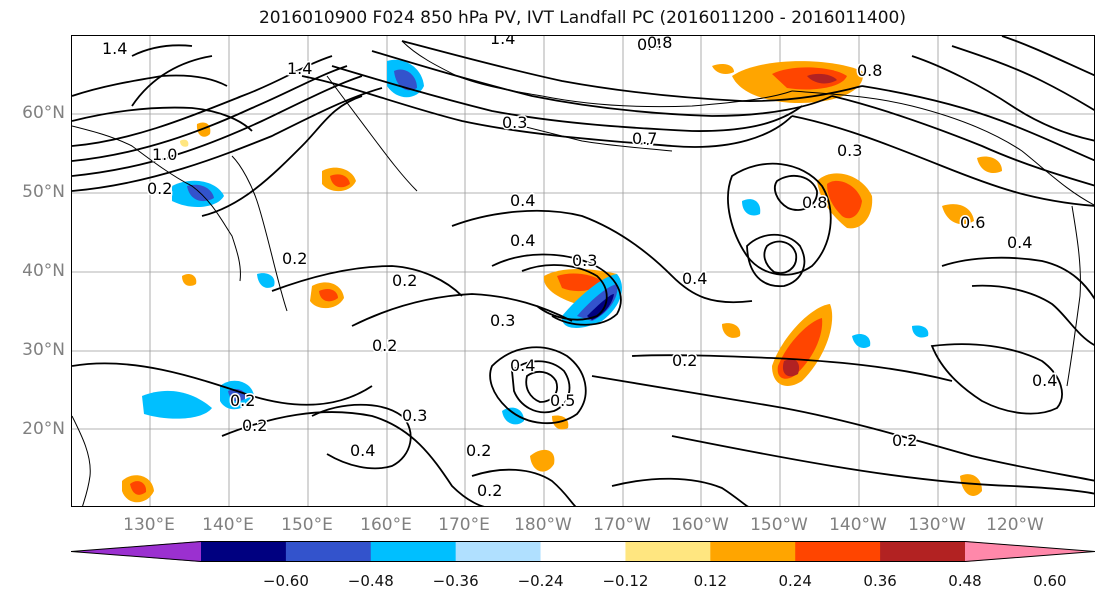 This screenshot has width=1105, height=601. What do you see at coordinates (965, 581) in the screenshot?
I see `colorbar-tick-label: 0.48` at bounding box center [965, 581].